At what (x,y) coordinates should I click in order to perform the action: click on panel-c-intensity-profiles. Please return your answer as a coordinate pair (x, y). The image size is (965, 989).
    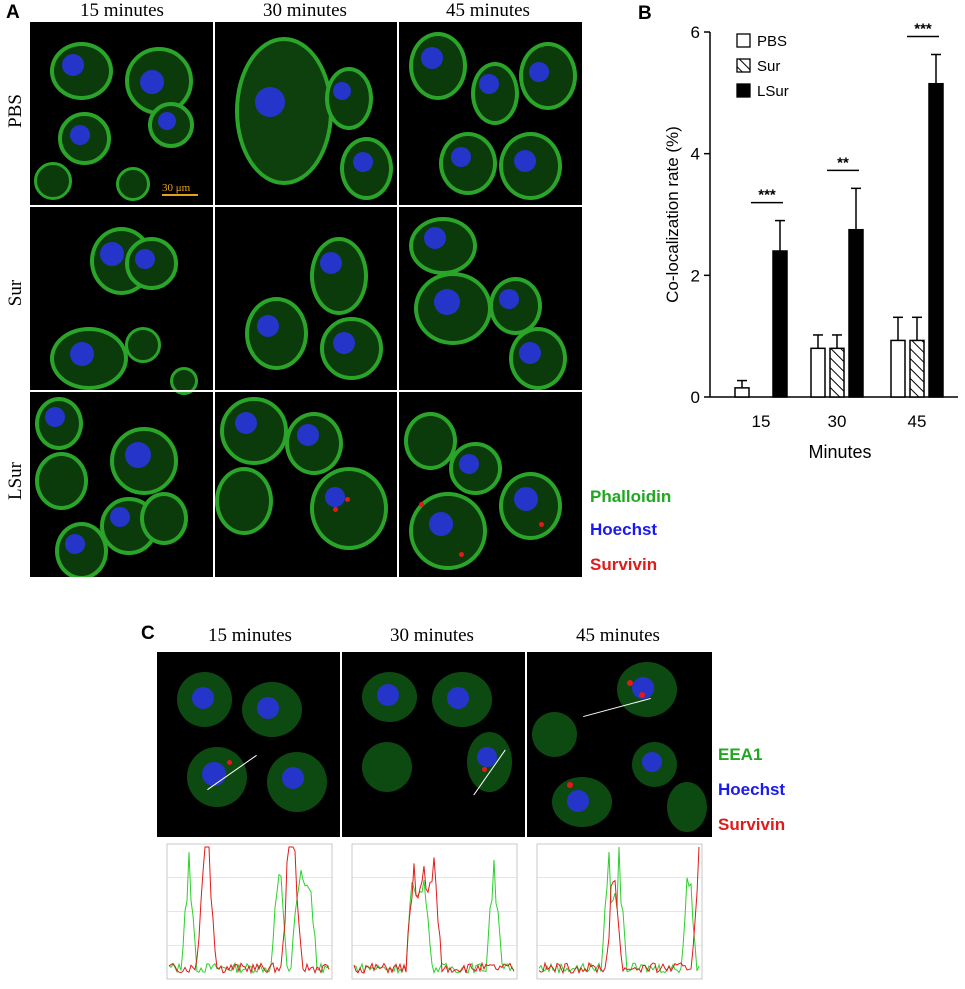
    Looking at the image, I should click on (434, 911).